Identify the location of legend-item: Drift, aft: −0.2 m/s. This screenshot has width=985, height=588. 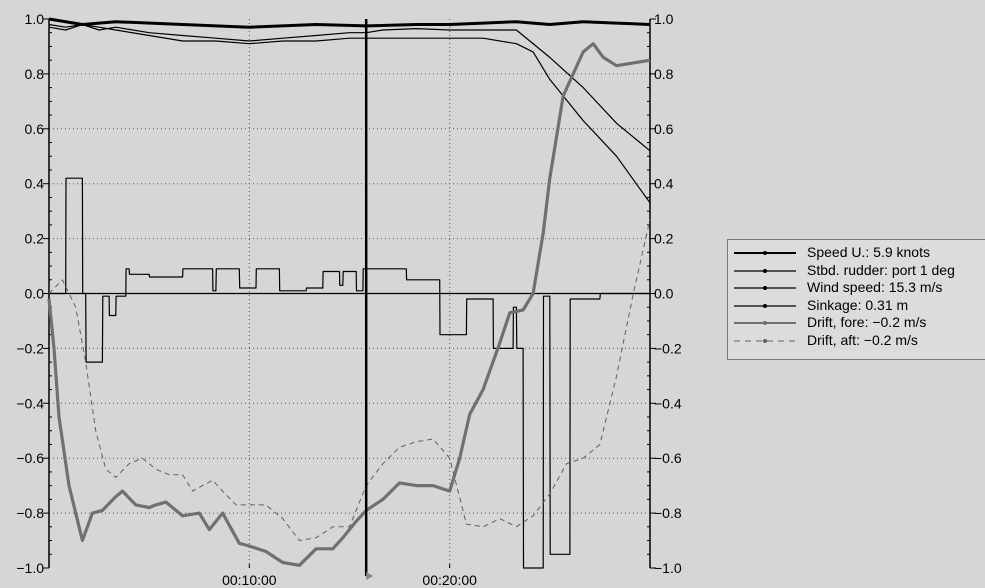
(856, 341).